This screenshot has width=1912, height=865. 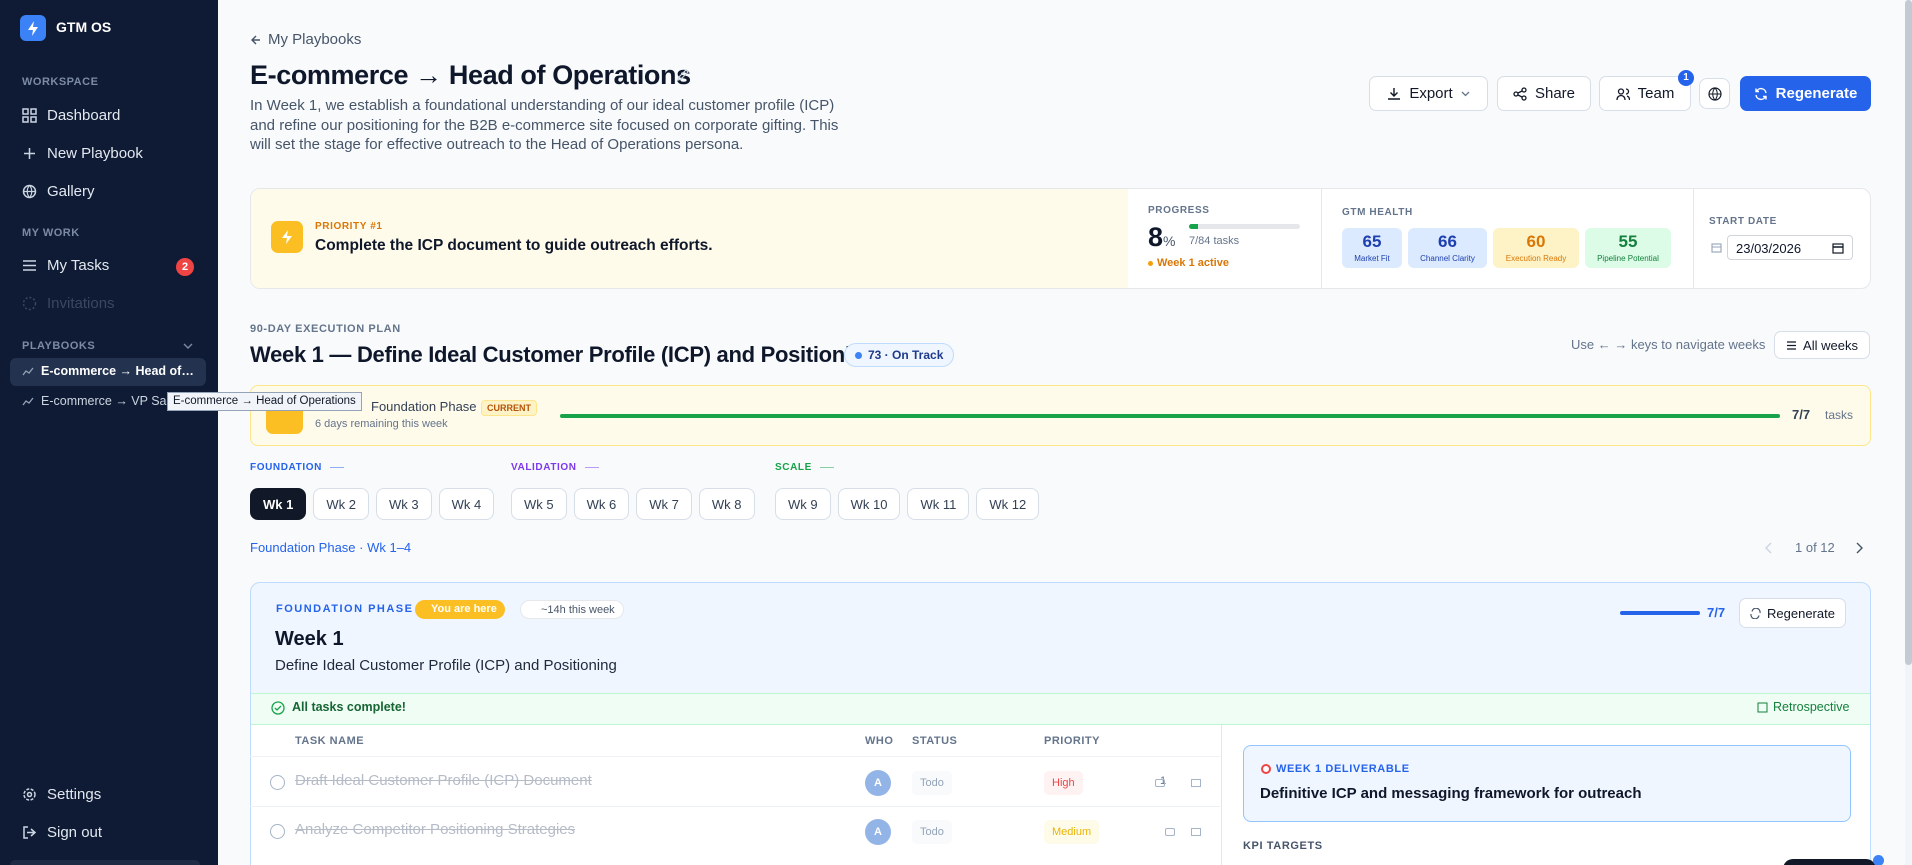 I want to click on logo-icon, so click(x=33, y=28).